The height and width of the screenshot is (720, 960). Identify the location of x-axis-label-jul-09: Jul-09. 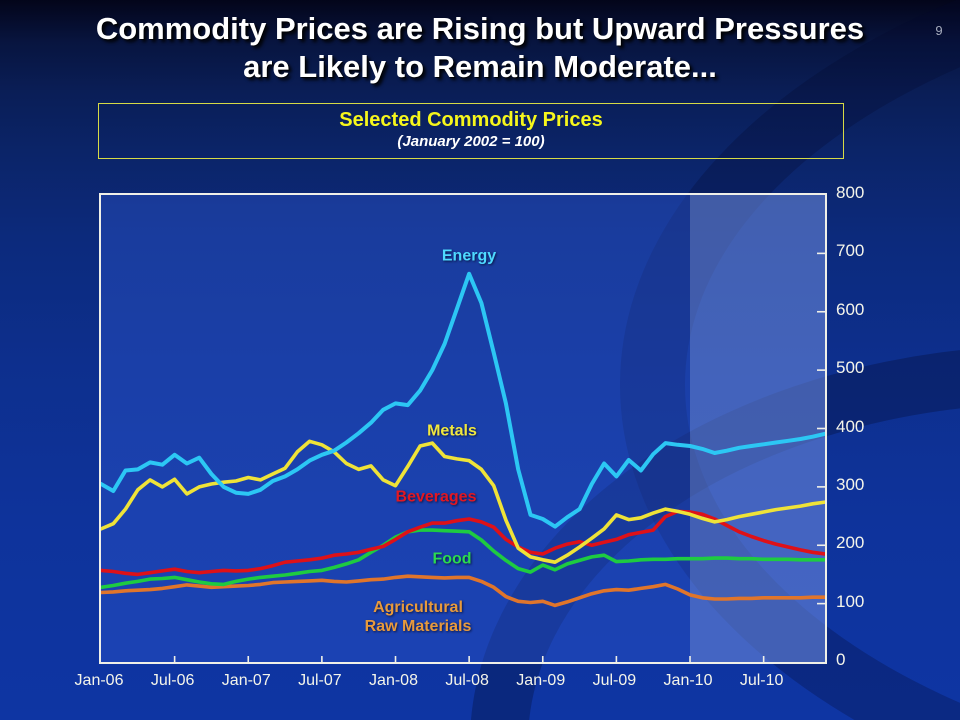
(614, 680).